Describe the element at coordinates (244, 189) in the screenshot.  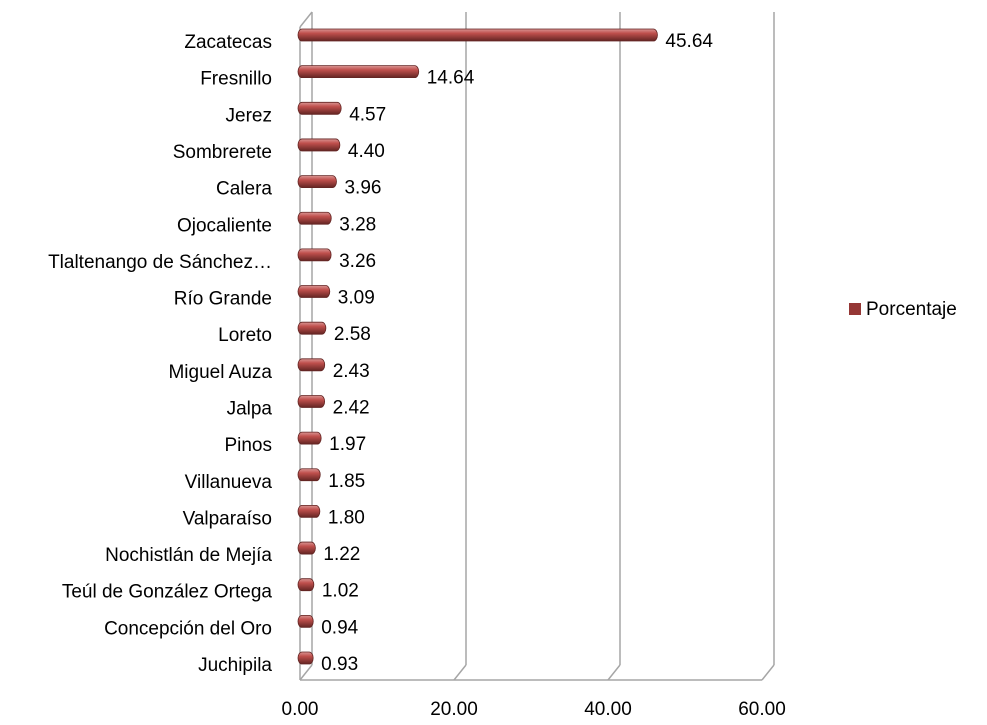
I see `y-tick-label: Calera` at that location.